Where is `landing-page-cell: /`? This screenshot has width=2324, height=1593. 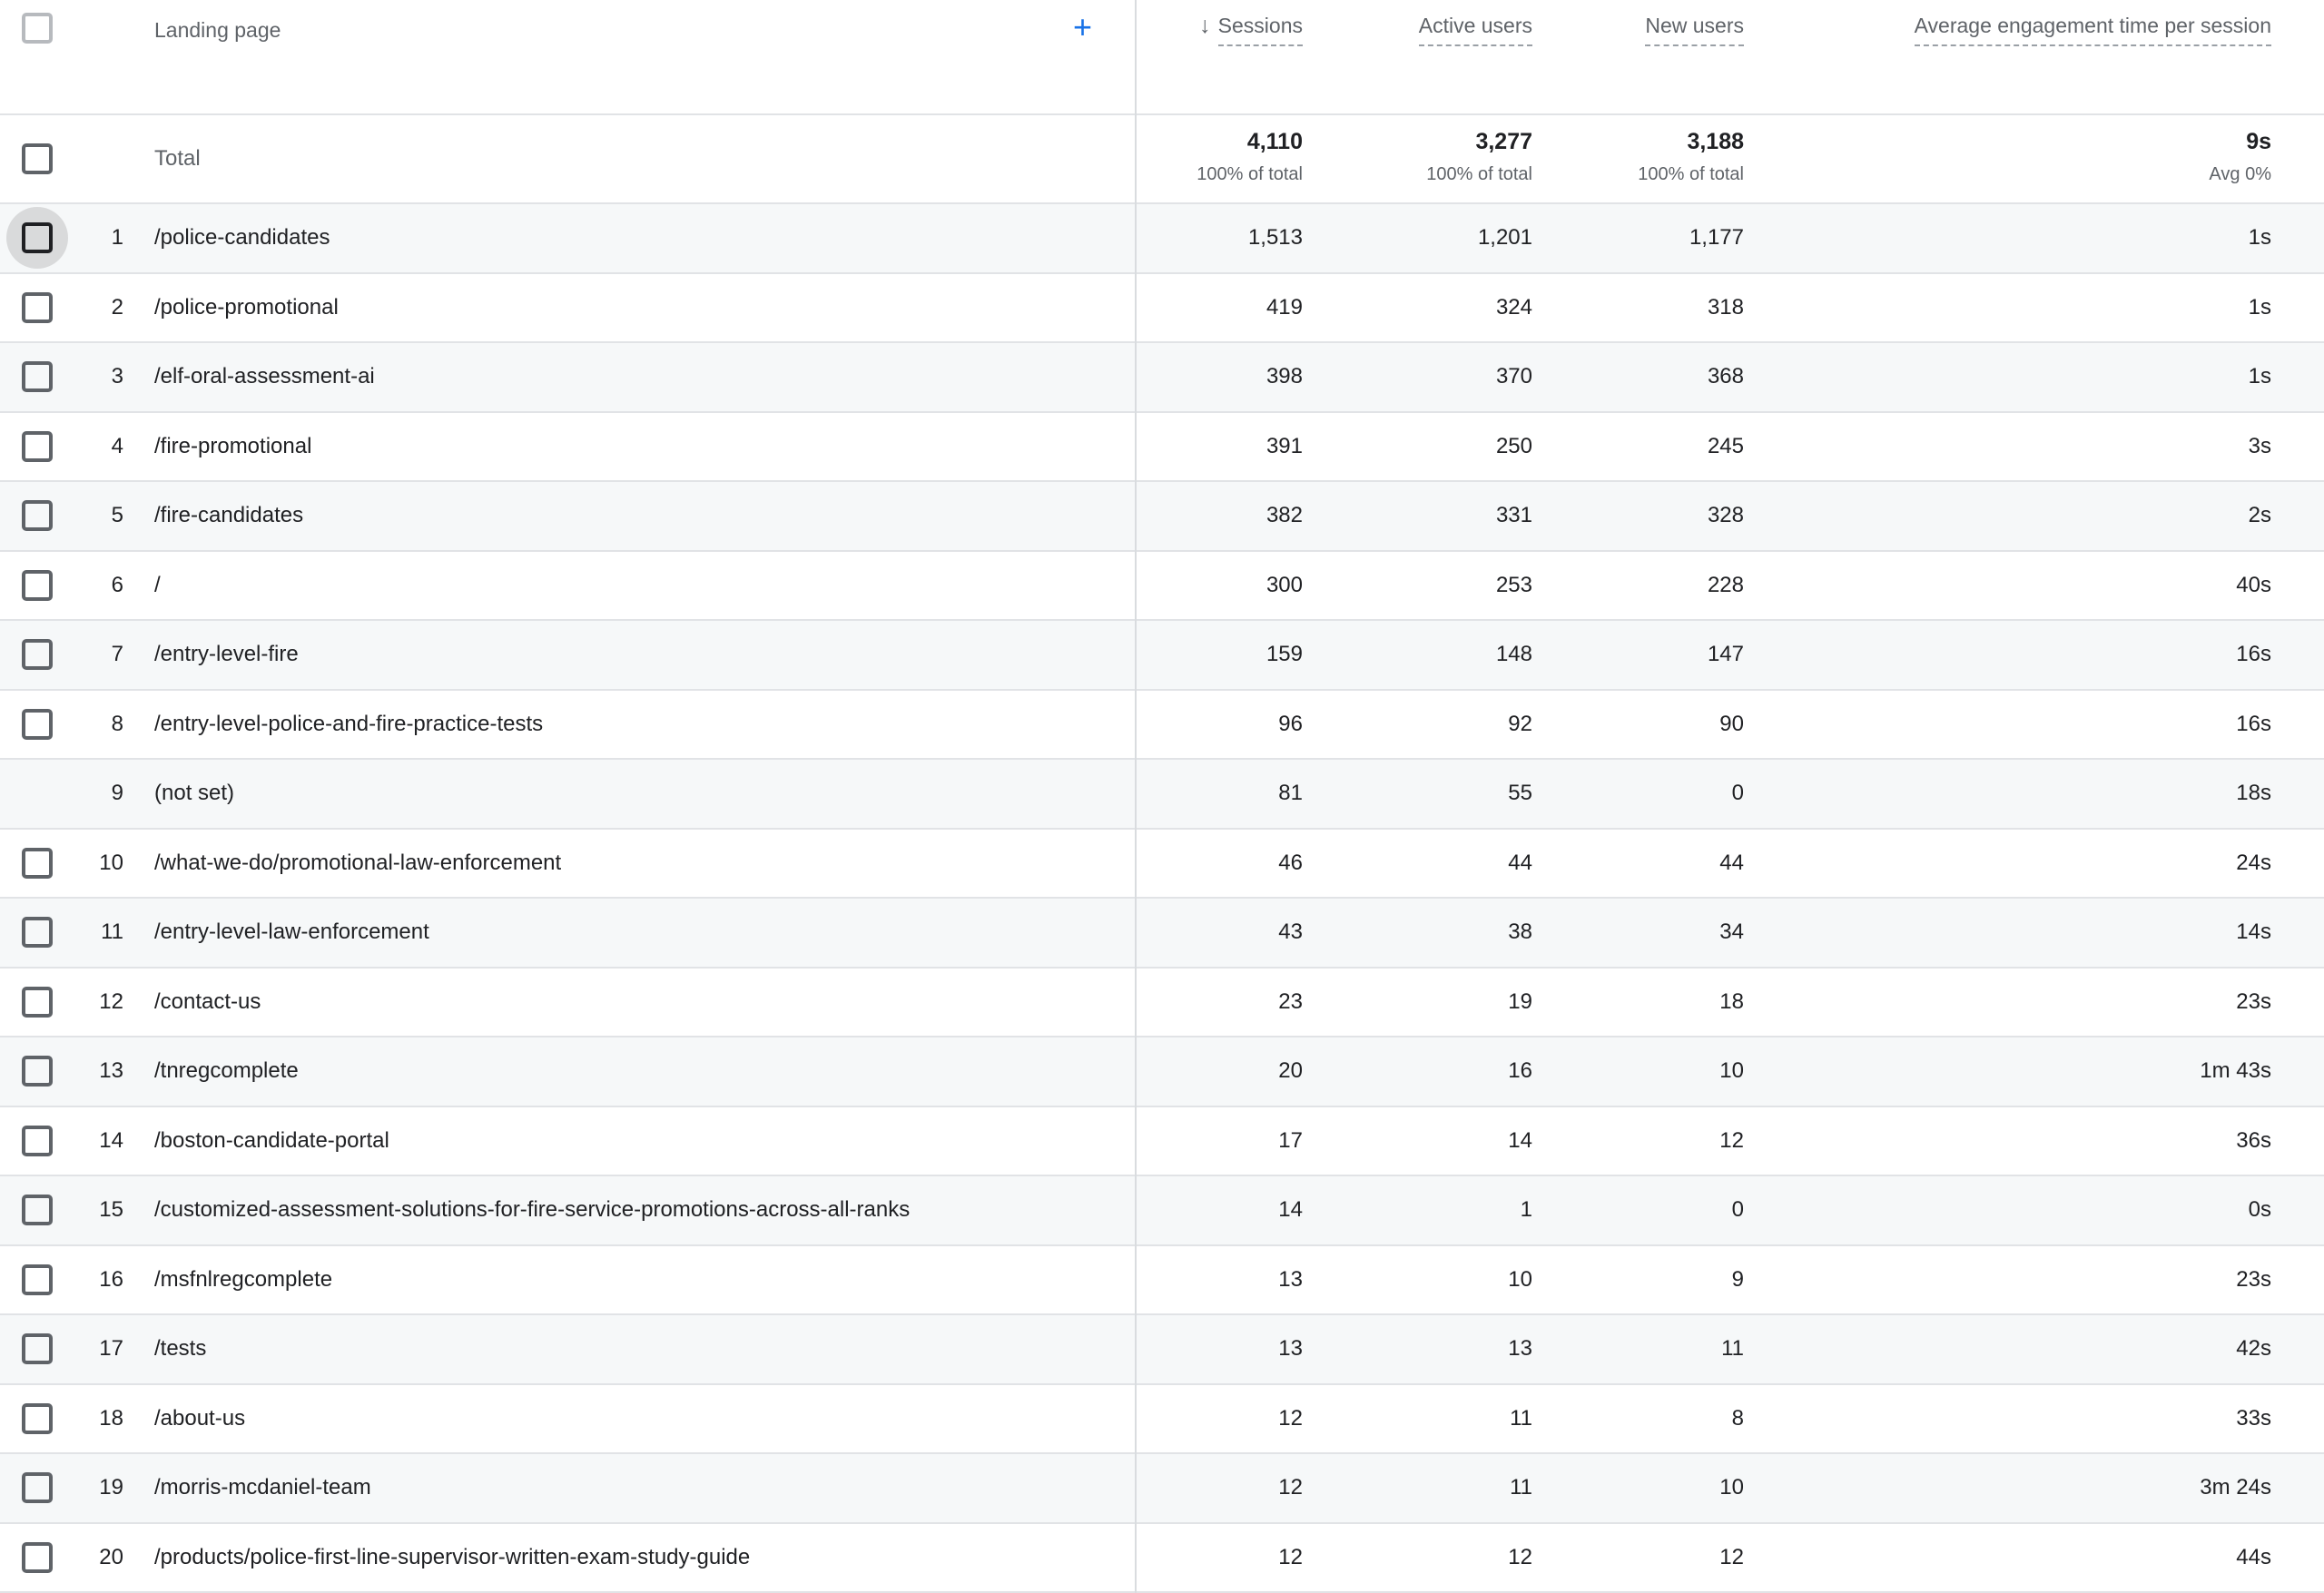
landing-page-cell: / is located at coordinates (157, 584).